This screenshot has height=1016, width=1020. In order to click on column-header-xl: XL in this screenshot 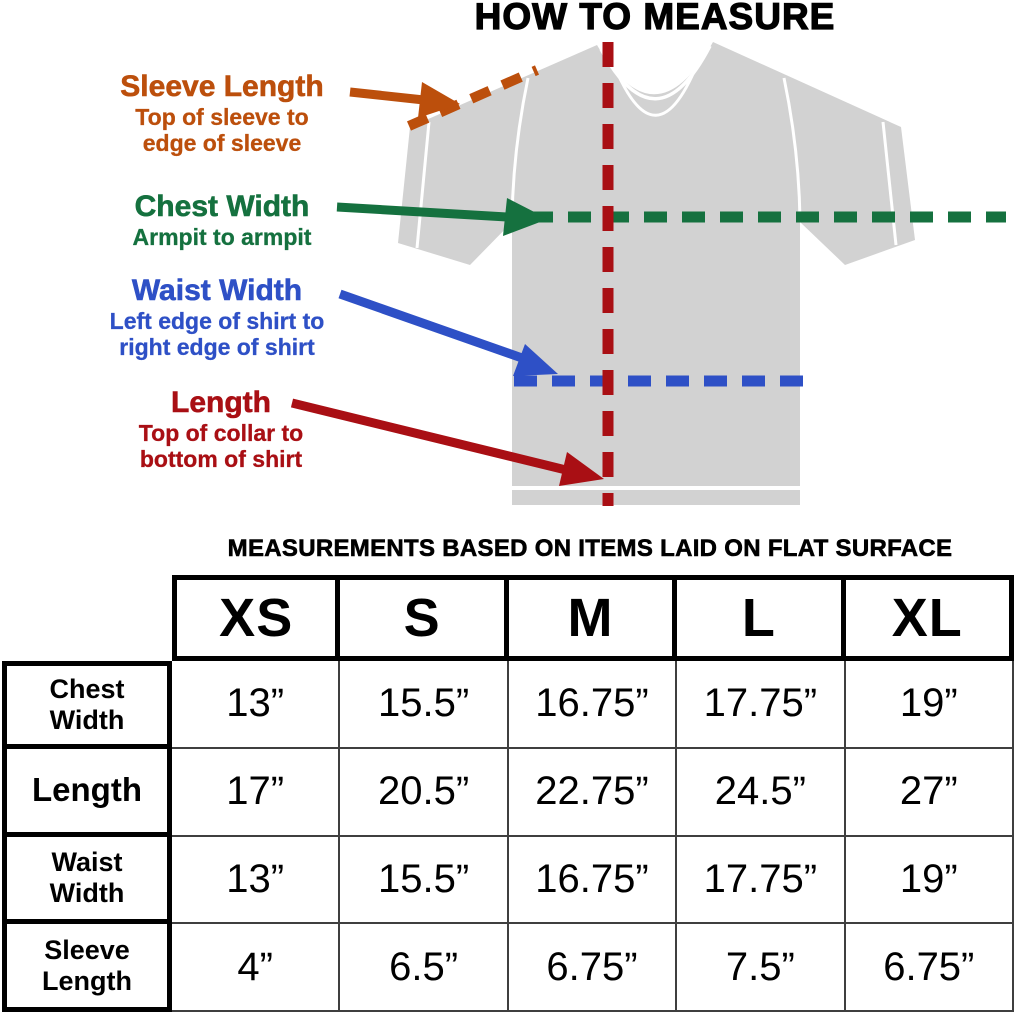, I will do `click(929, 618)`.